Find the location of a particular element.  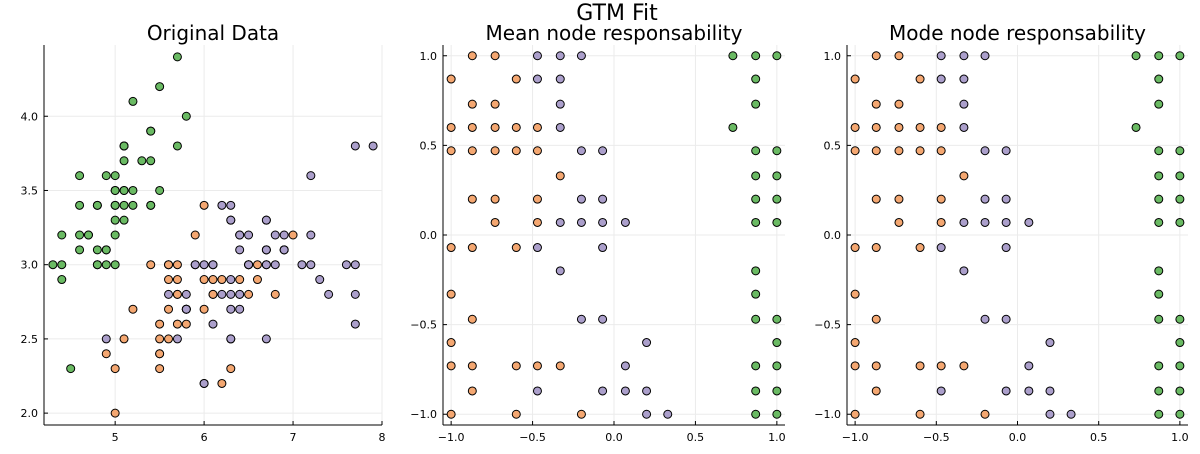

panel-title: Original Data is located at coordinates (213, 33).